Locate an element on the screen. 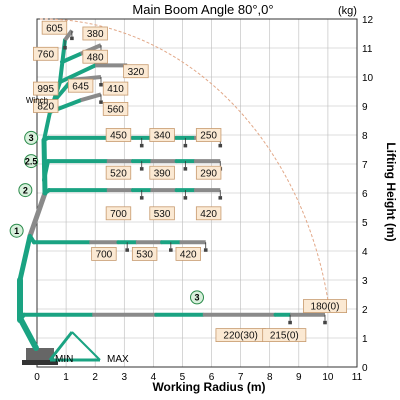 This screenshot has width=400, height=400. y-tick-label: 0 is located at coordinates (365, 368).